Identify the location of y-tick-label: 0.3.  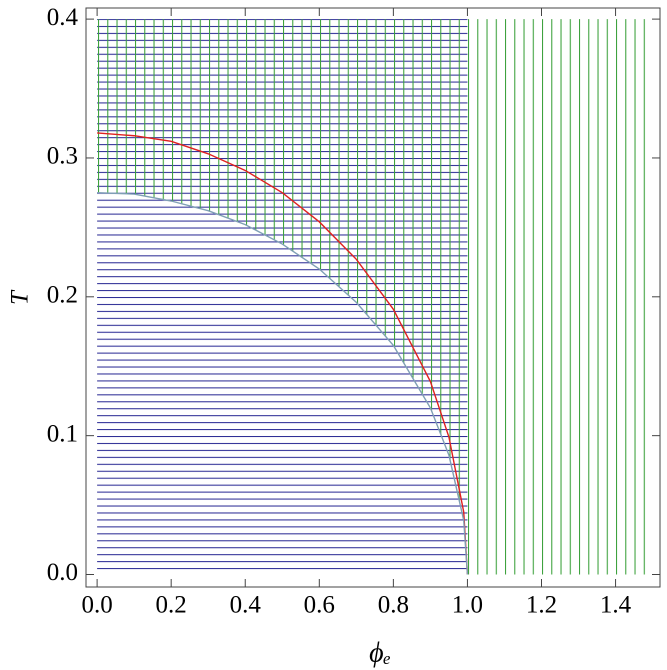
(62, 156).